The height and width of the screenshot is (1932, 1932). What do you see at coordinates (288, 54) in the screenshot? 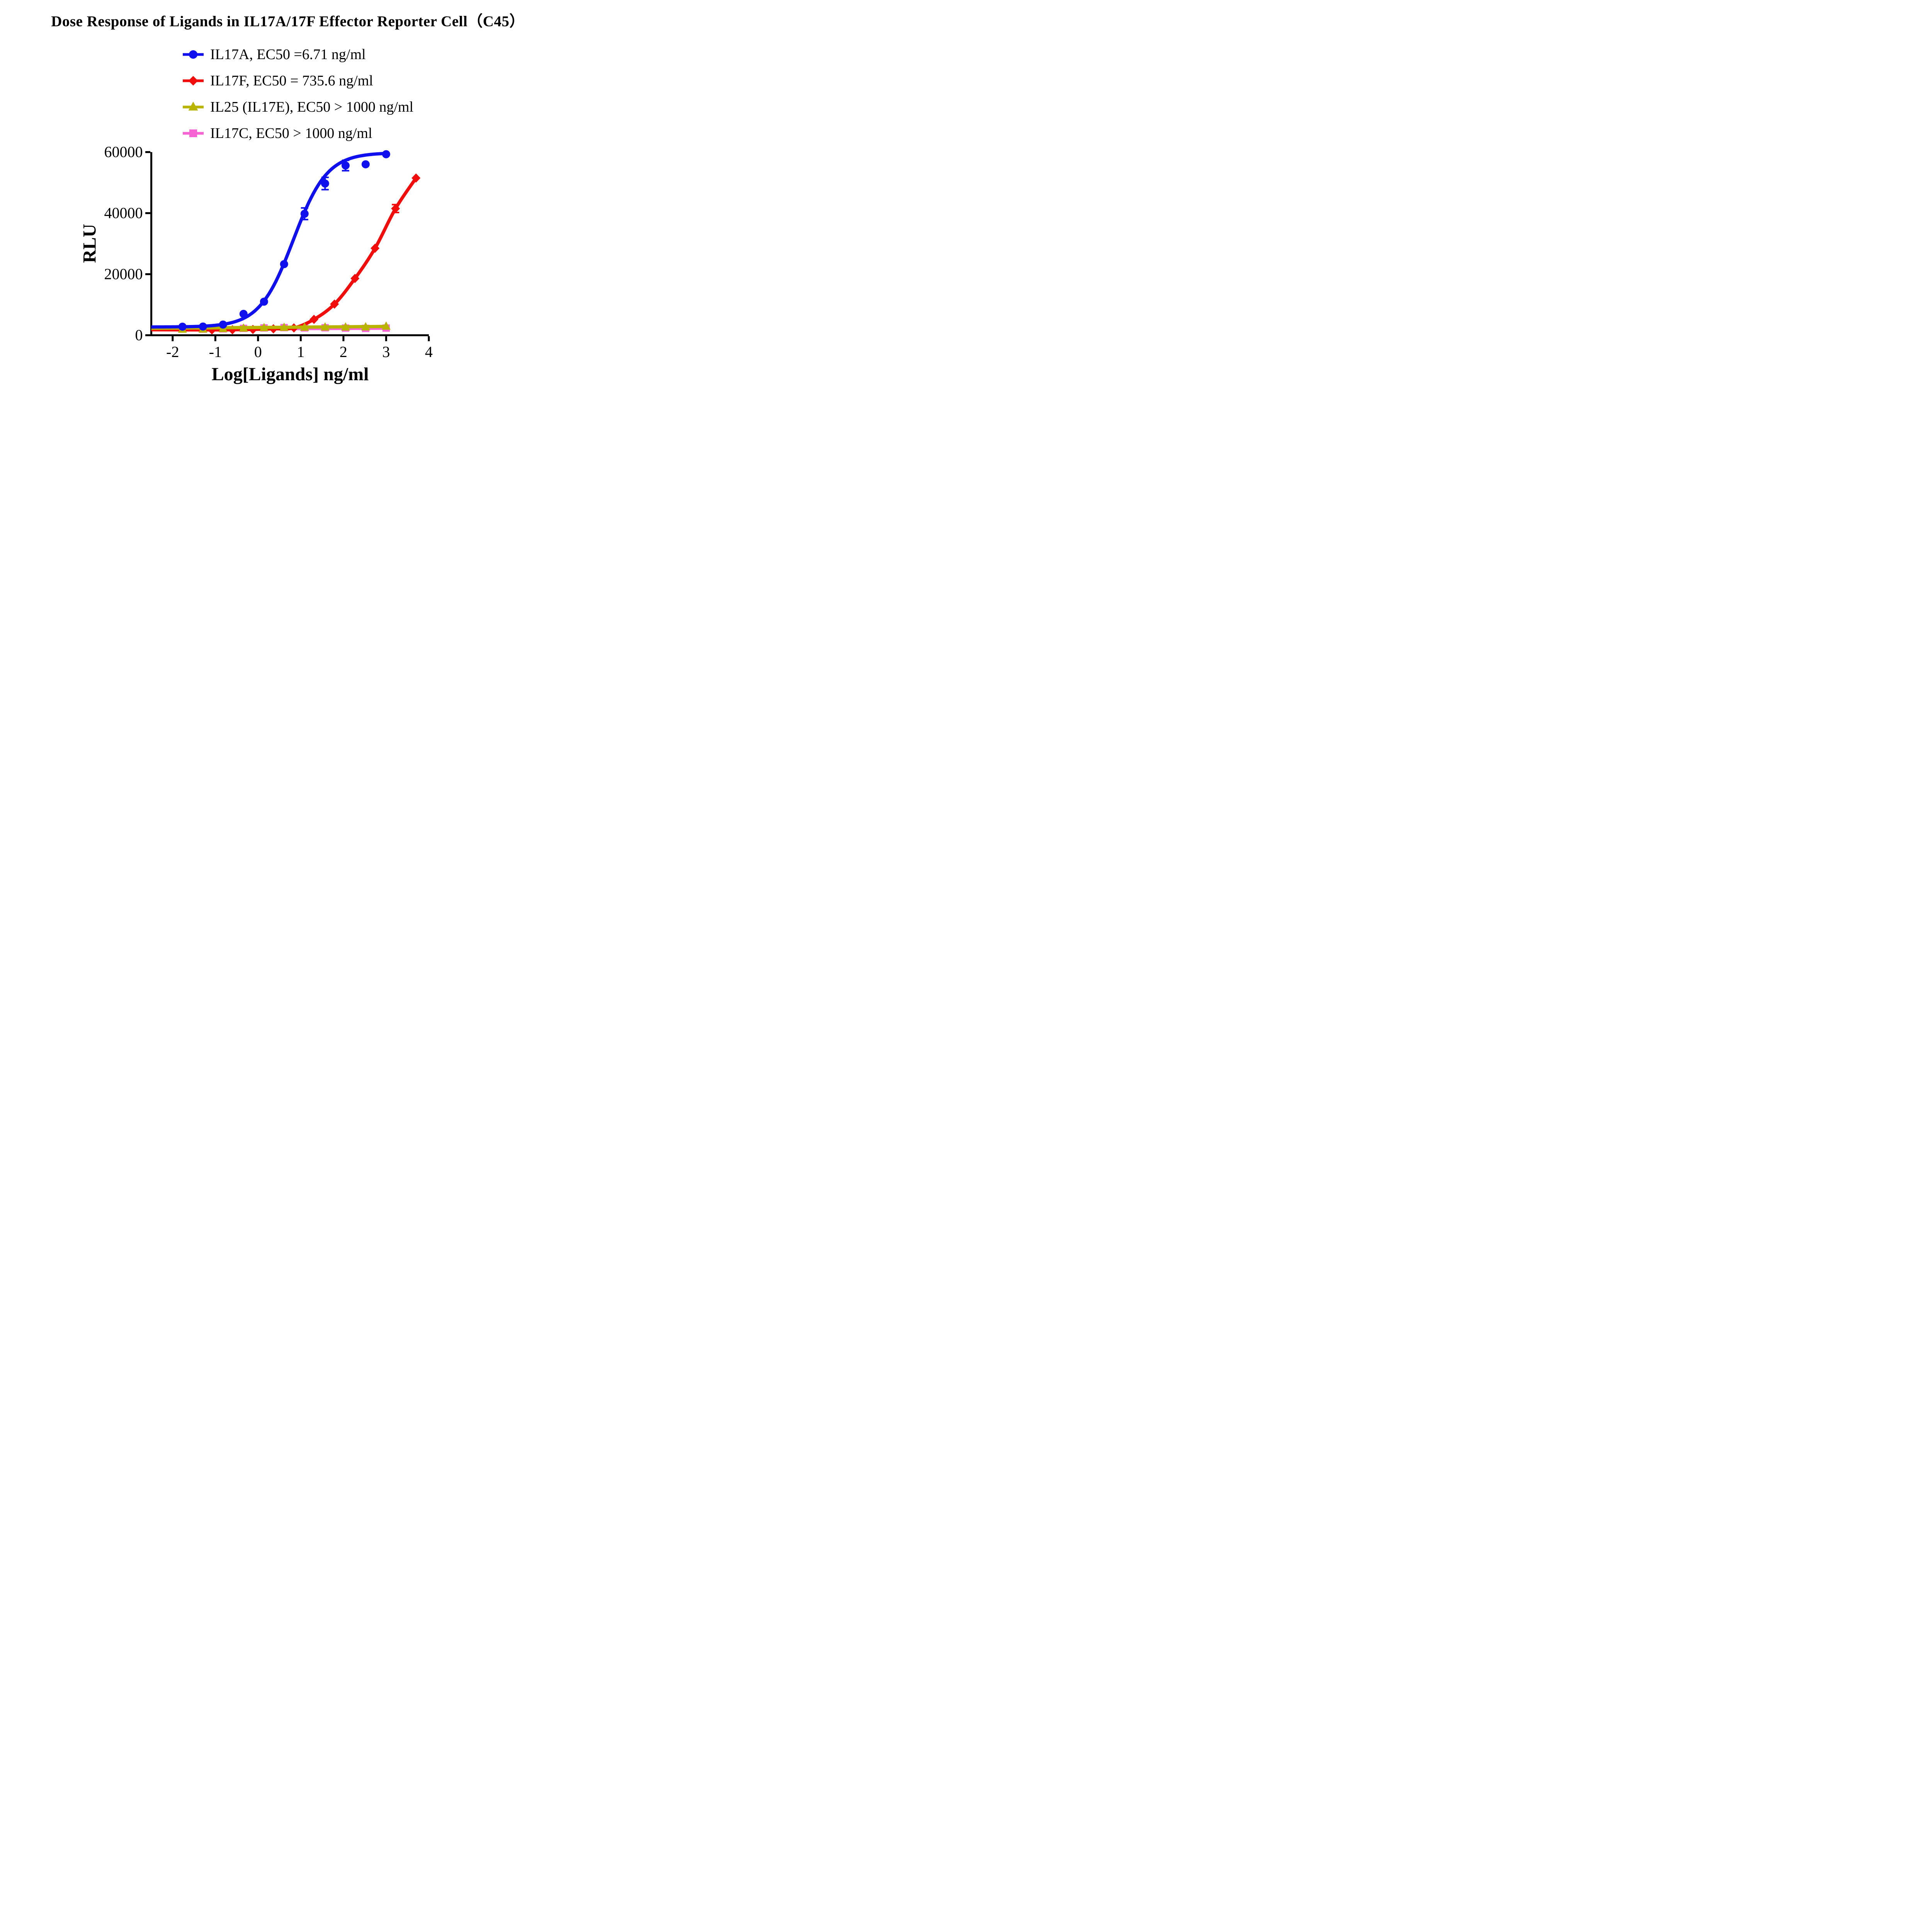
I see `legend-label: IL17A, EC50 =6.71 ng/ml` at bounding box center [288, 54].